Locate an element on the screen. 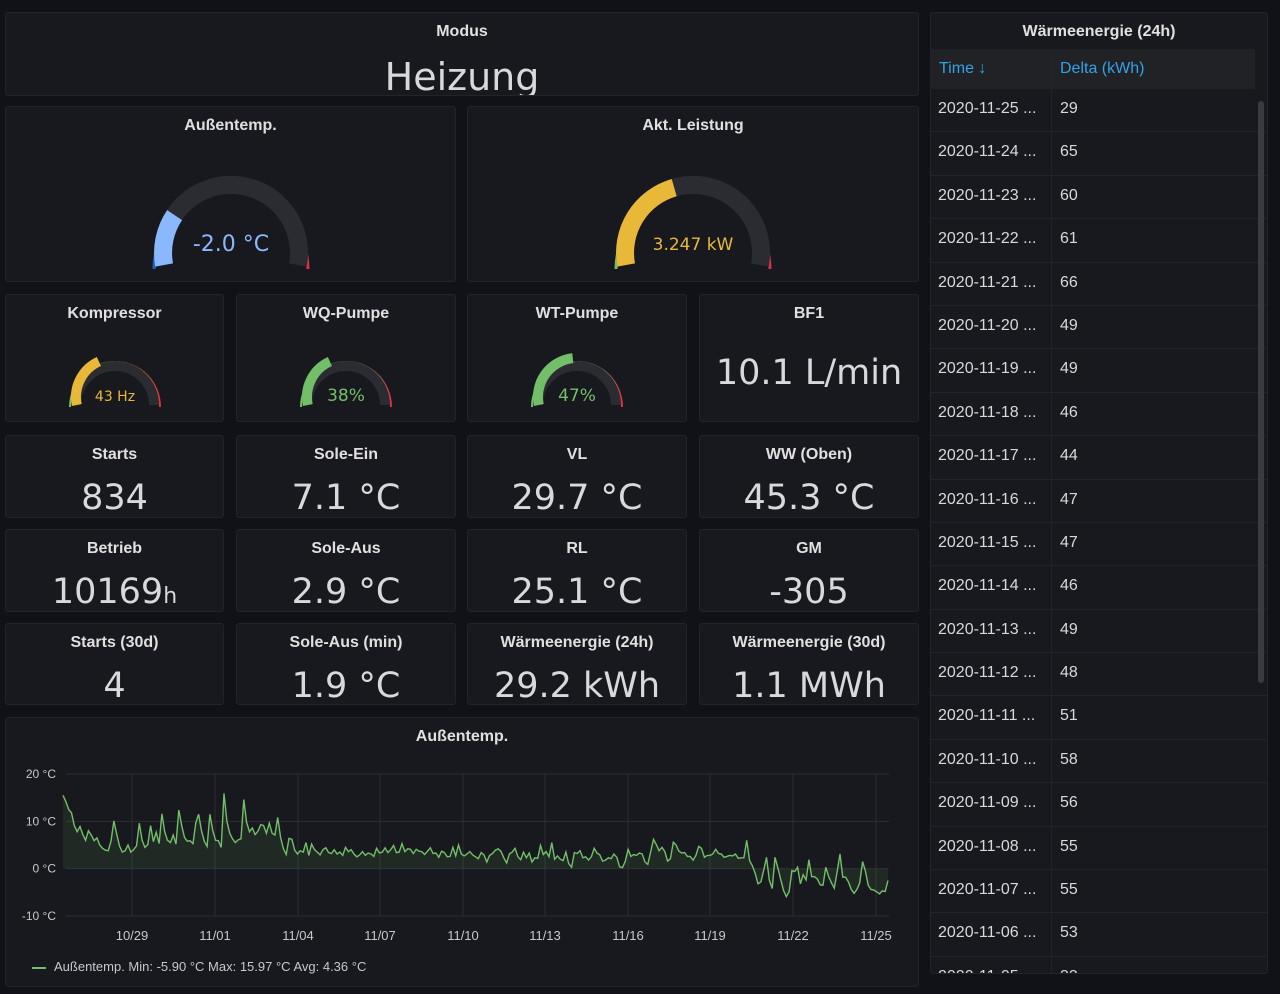  waermeenergie-30d-value: 1.1 MWh is located at coordinates (809, 685).